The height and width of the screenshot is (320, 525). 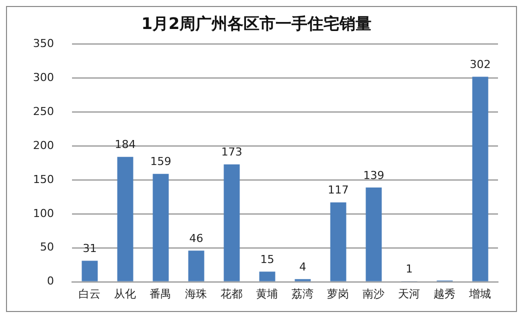 What do you see at coordinates (256, 23) in the screenshot?
I see `chart-title: 1月2周广州各区市一手住宅销量` at bounding box center [256, 23].